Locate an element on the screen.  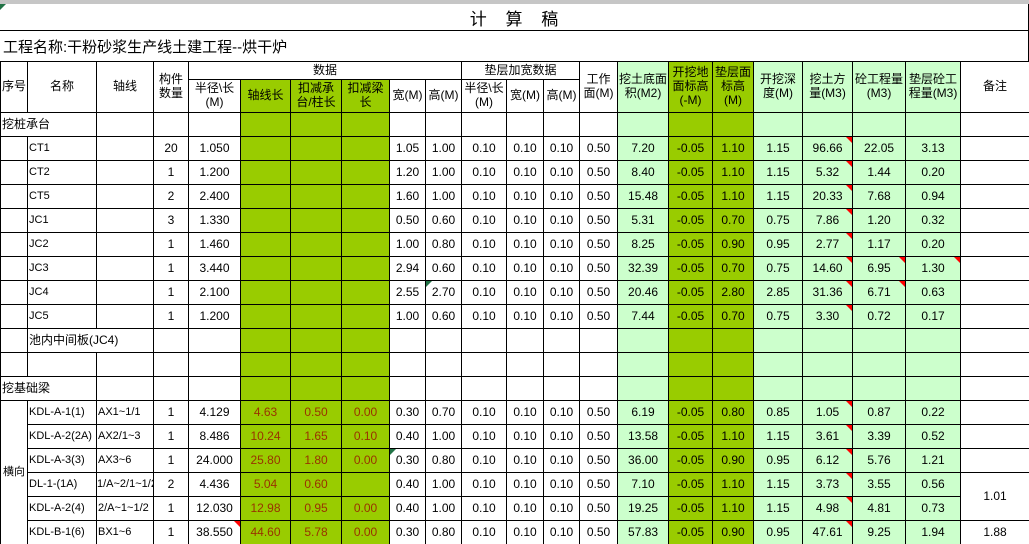
table-cell: 1.17 is located at coordinates (879, 244).